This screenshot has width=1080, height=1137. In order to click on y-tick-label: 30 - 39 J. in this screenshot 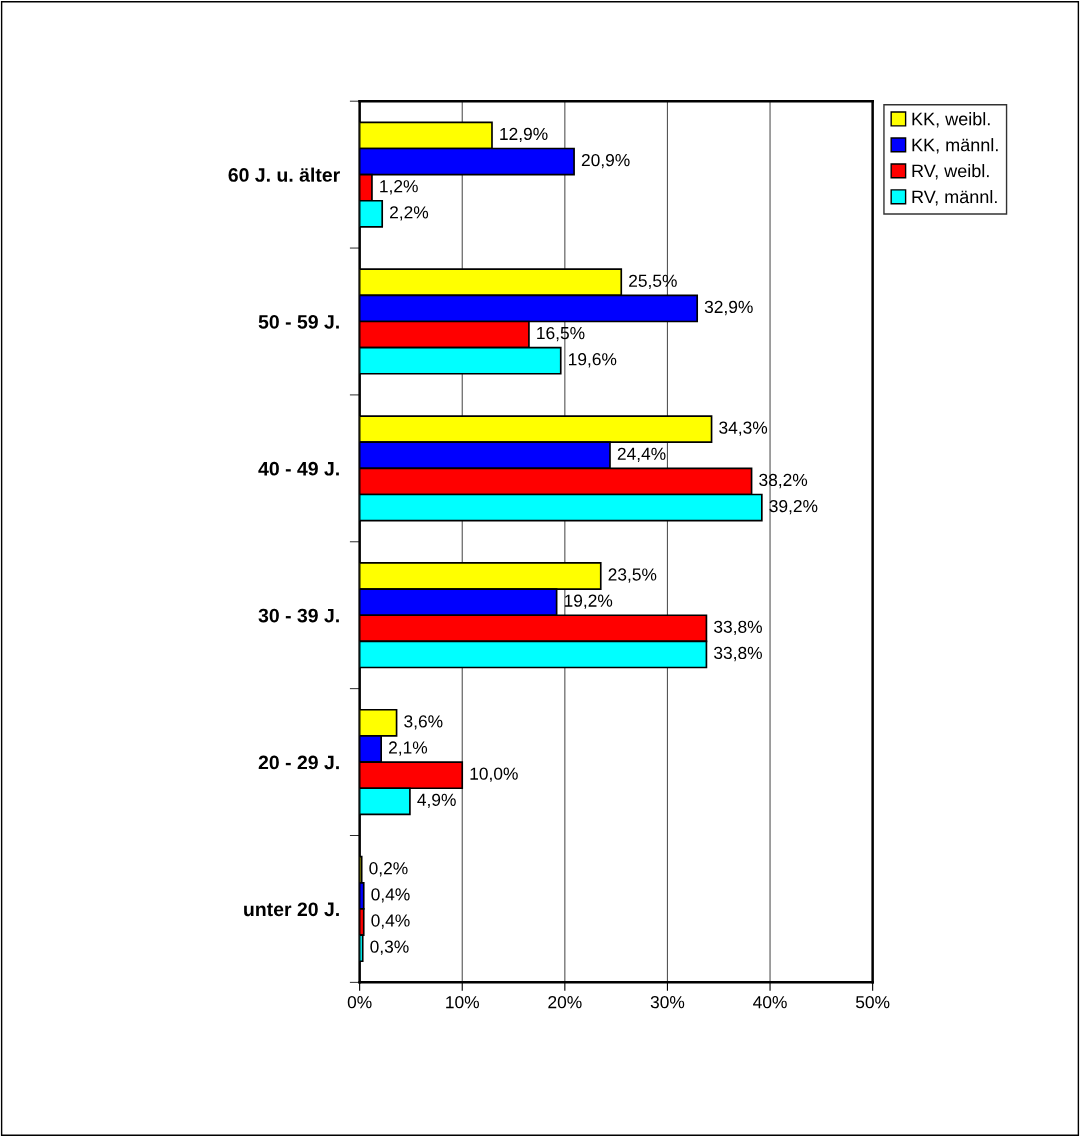, I will do `click(298, 615)`.